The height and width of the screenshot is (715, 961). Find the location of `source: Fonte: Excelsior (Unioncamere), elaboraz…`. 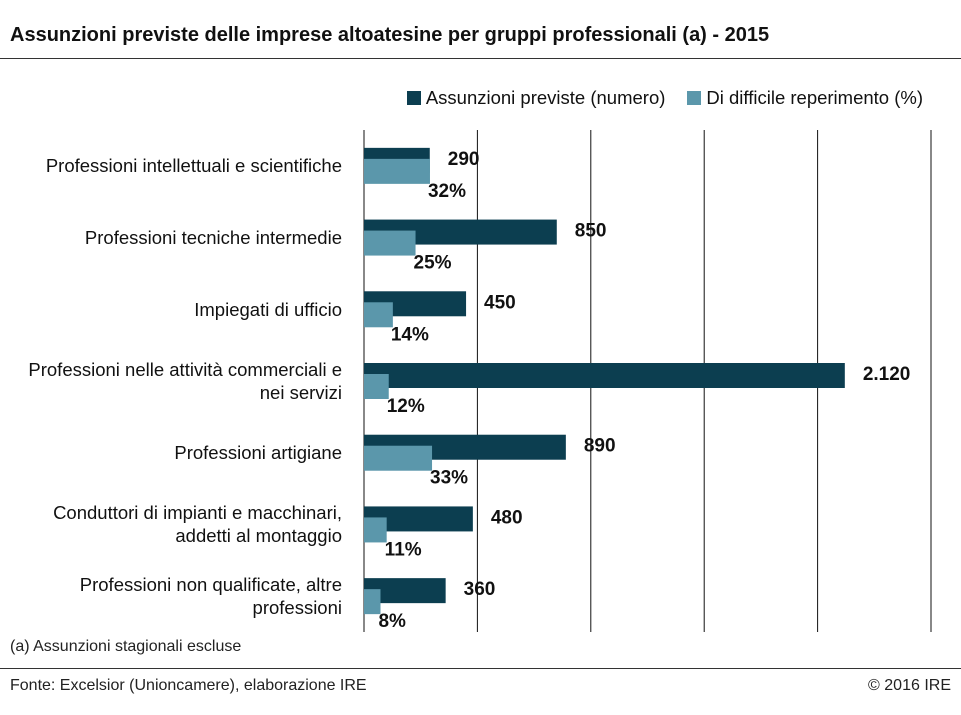

source: Fonte: Excelsior (Unioncamere), elaboraz… is located at coordinates (188, 685).